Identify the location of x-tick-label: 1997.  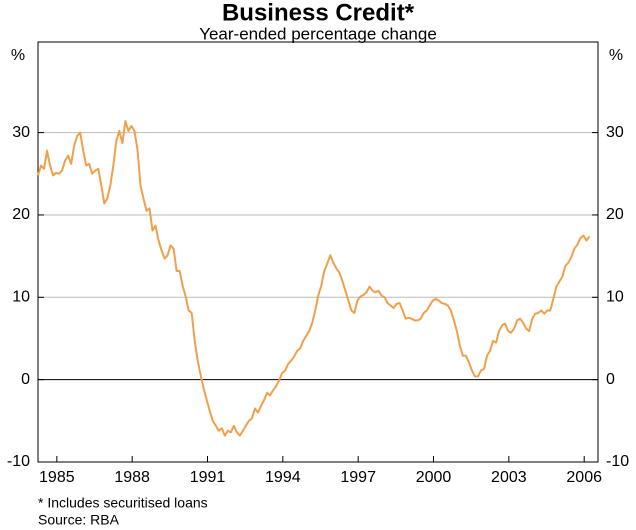
(358, 477).